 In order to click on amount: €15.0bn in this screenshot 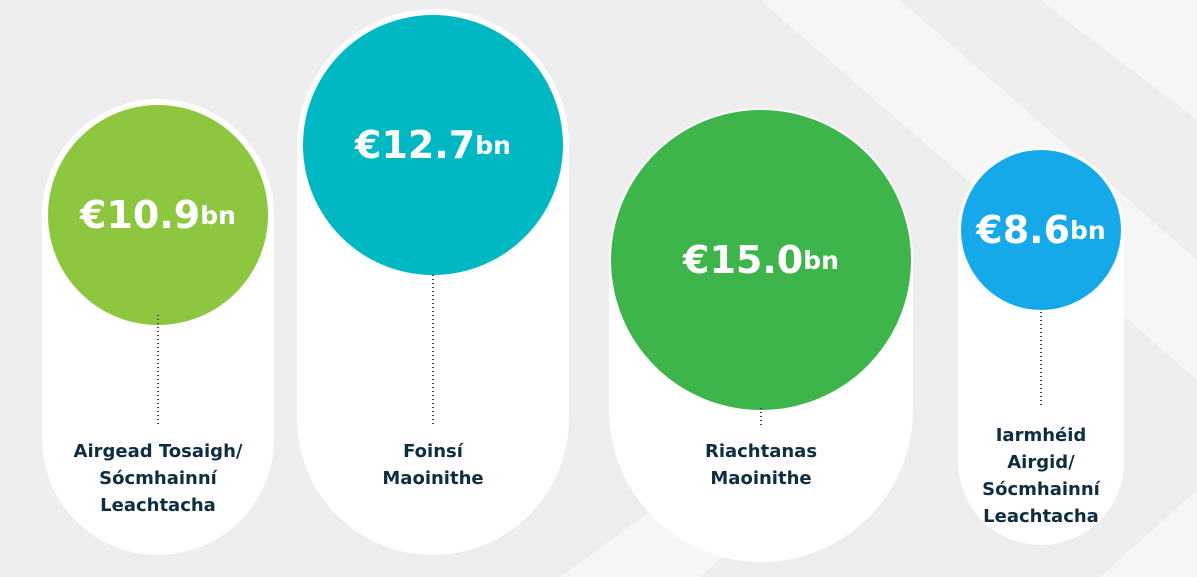, I will do `click(760, 260)`.